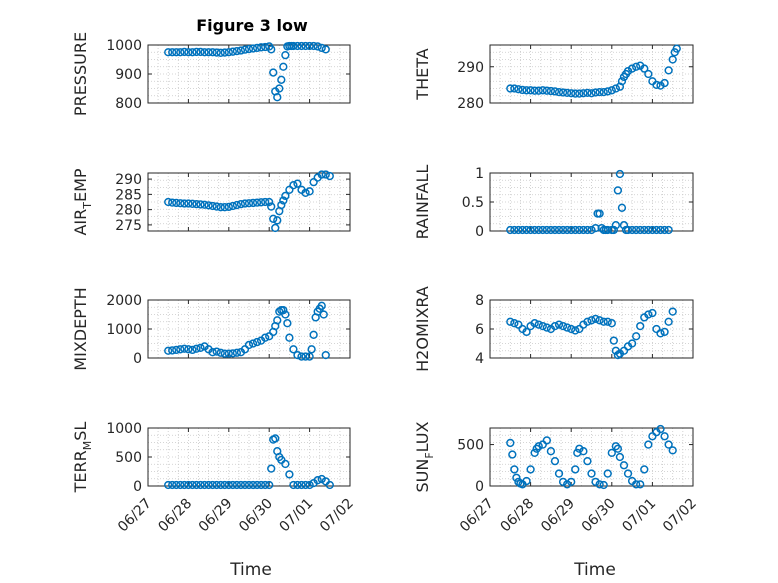 This screenshot has height=583, width=778. I want to click on y-tick-label: 290, so click(470, 68).